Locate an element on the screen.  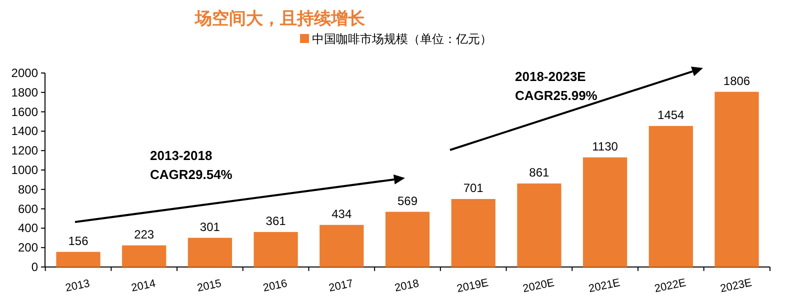
y-tick-label: 1000 is located at coordinates (24, 170).